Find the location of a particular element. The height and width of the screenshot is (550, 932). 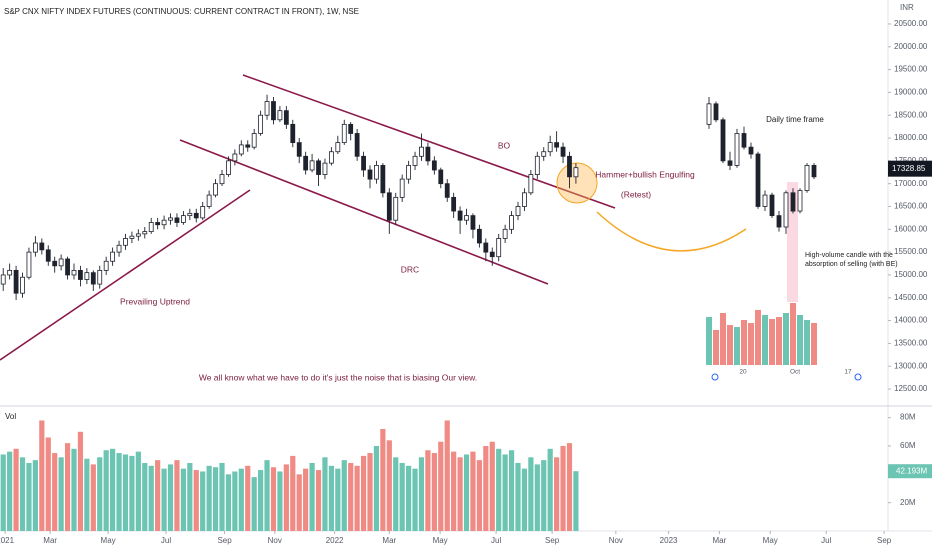

y-tick-label: 14000.00 is located at coordinates (911, 320).